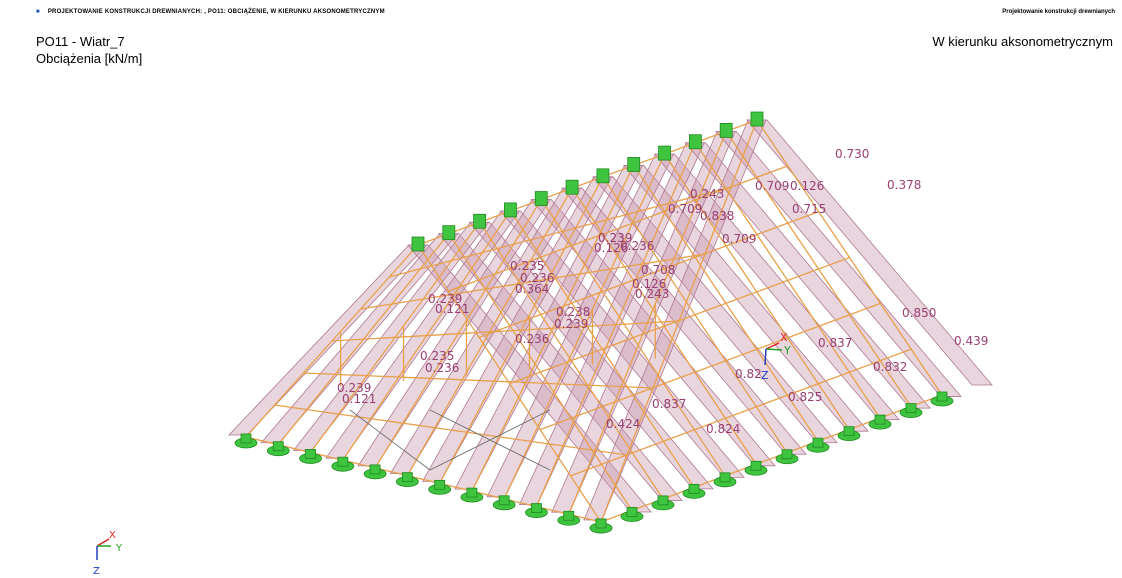 This screenshot has height=578, width=1122. What do you see at coordinates (119, 548) in the screenshot?
I see `global-axis-y-label: Y` at bounding box center [119, 548].